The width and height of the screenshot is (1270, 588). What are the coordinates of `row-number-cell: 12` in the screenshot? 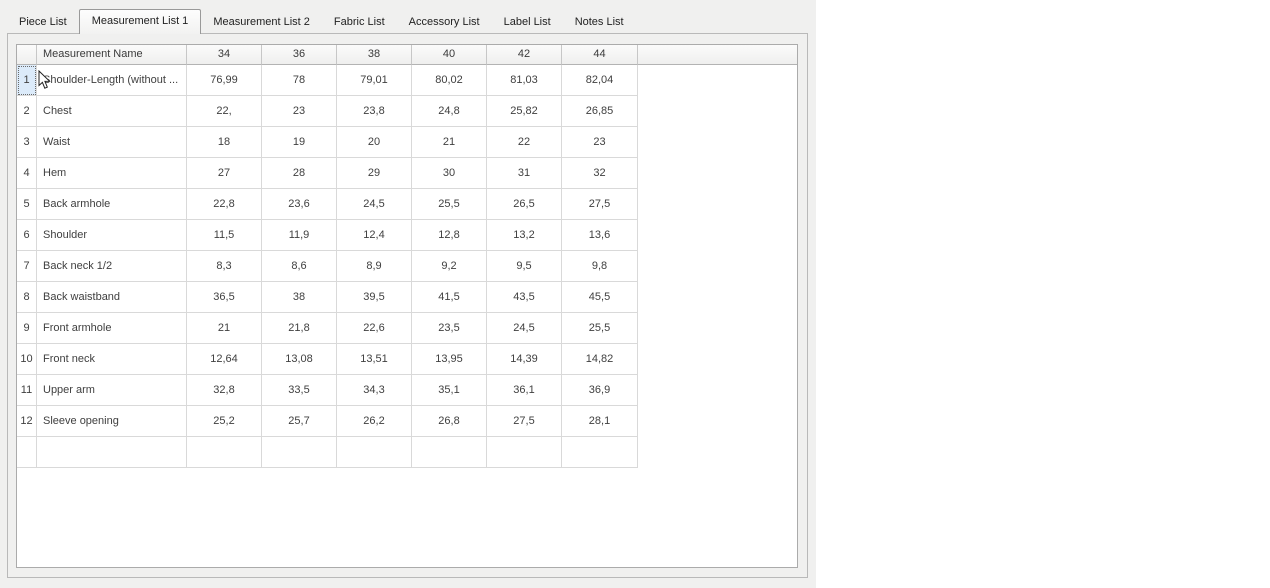 It's located at (27, 421).